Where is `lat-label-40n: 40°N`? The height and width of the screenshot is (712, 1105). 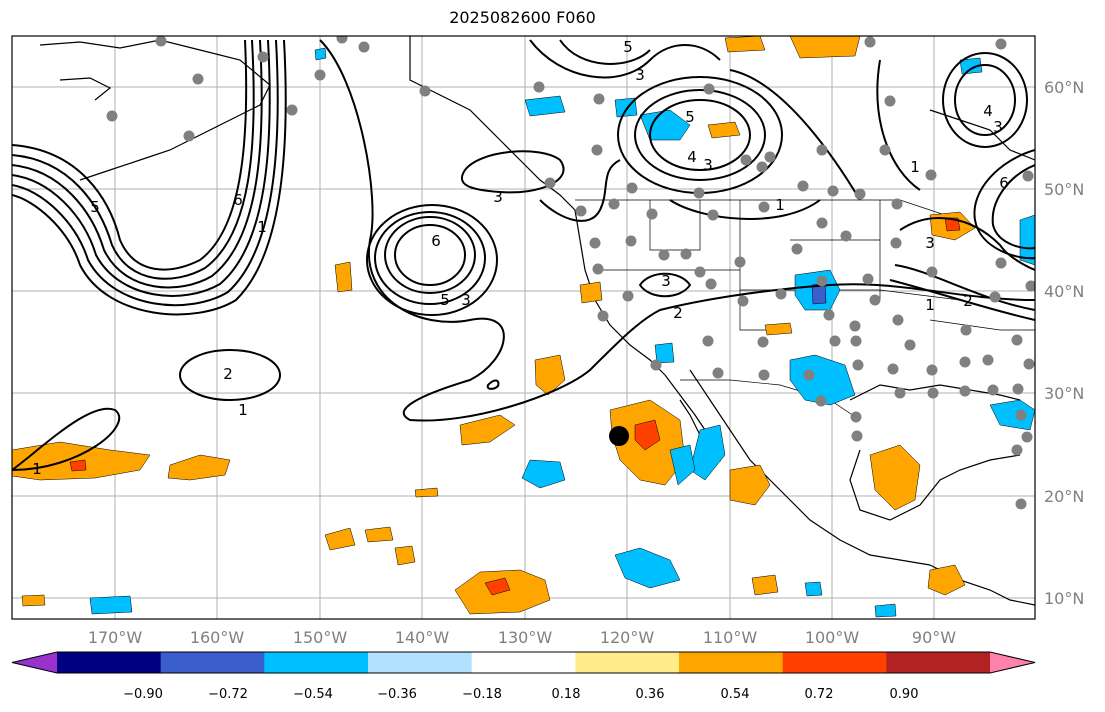 lat-label-40n: 40°N is located at coordinates (1064, 291).